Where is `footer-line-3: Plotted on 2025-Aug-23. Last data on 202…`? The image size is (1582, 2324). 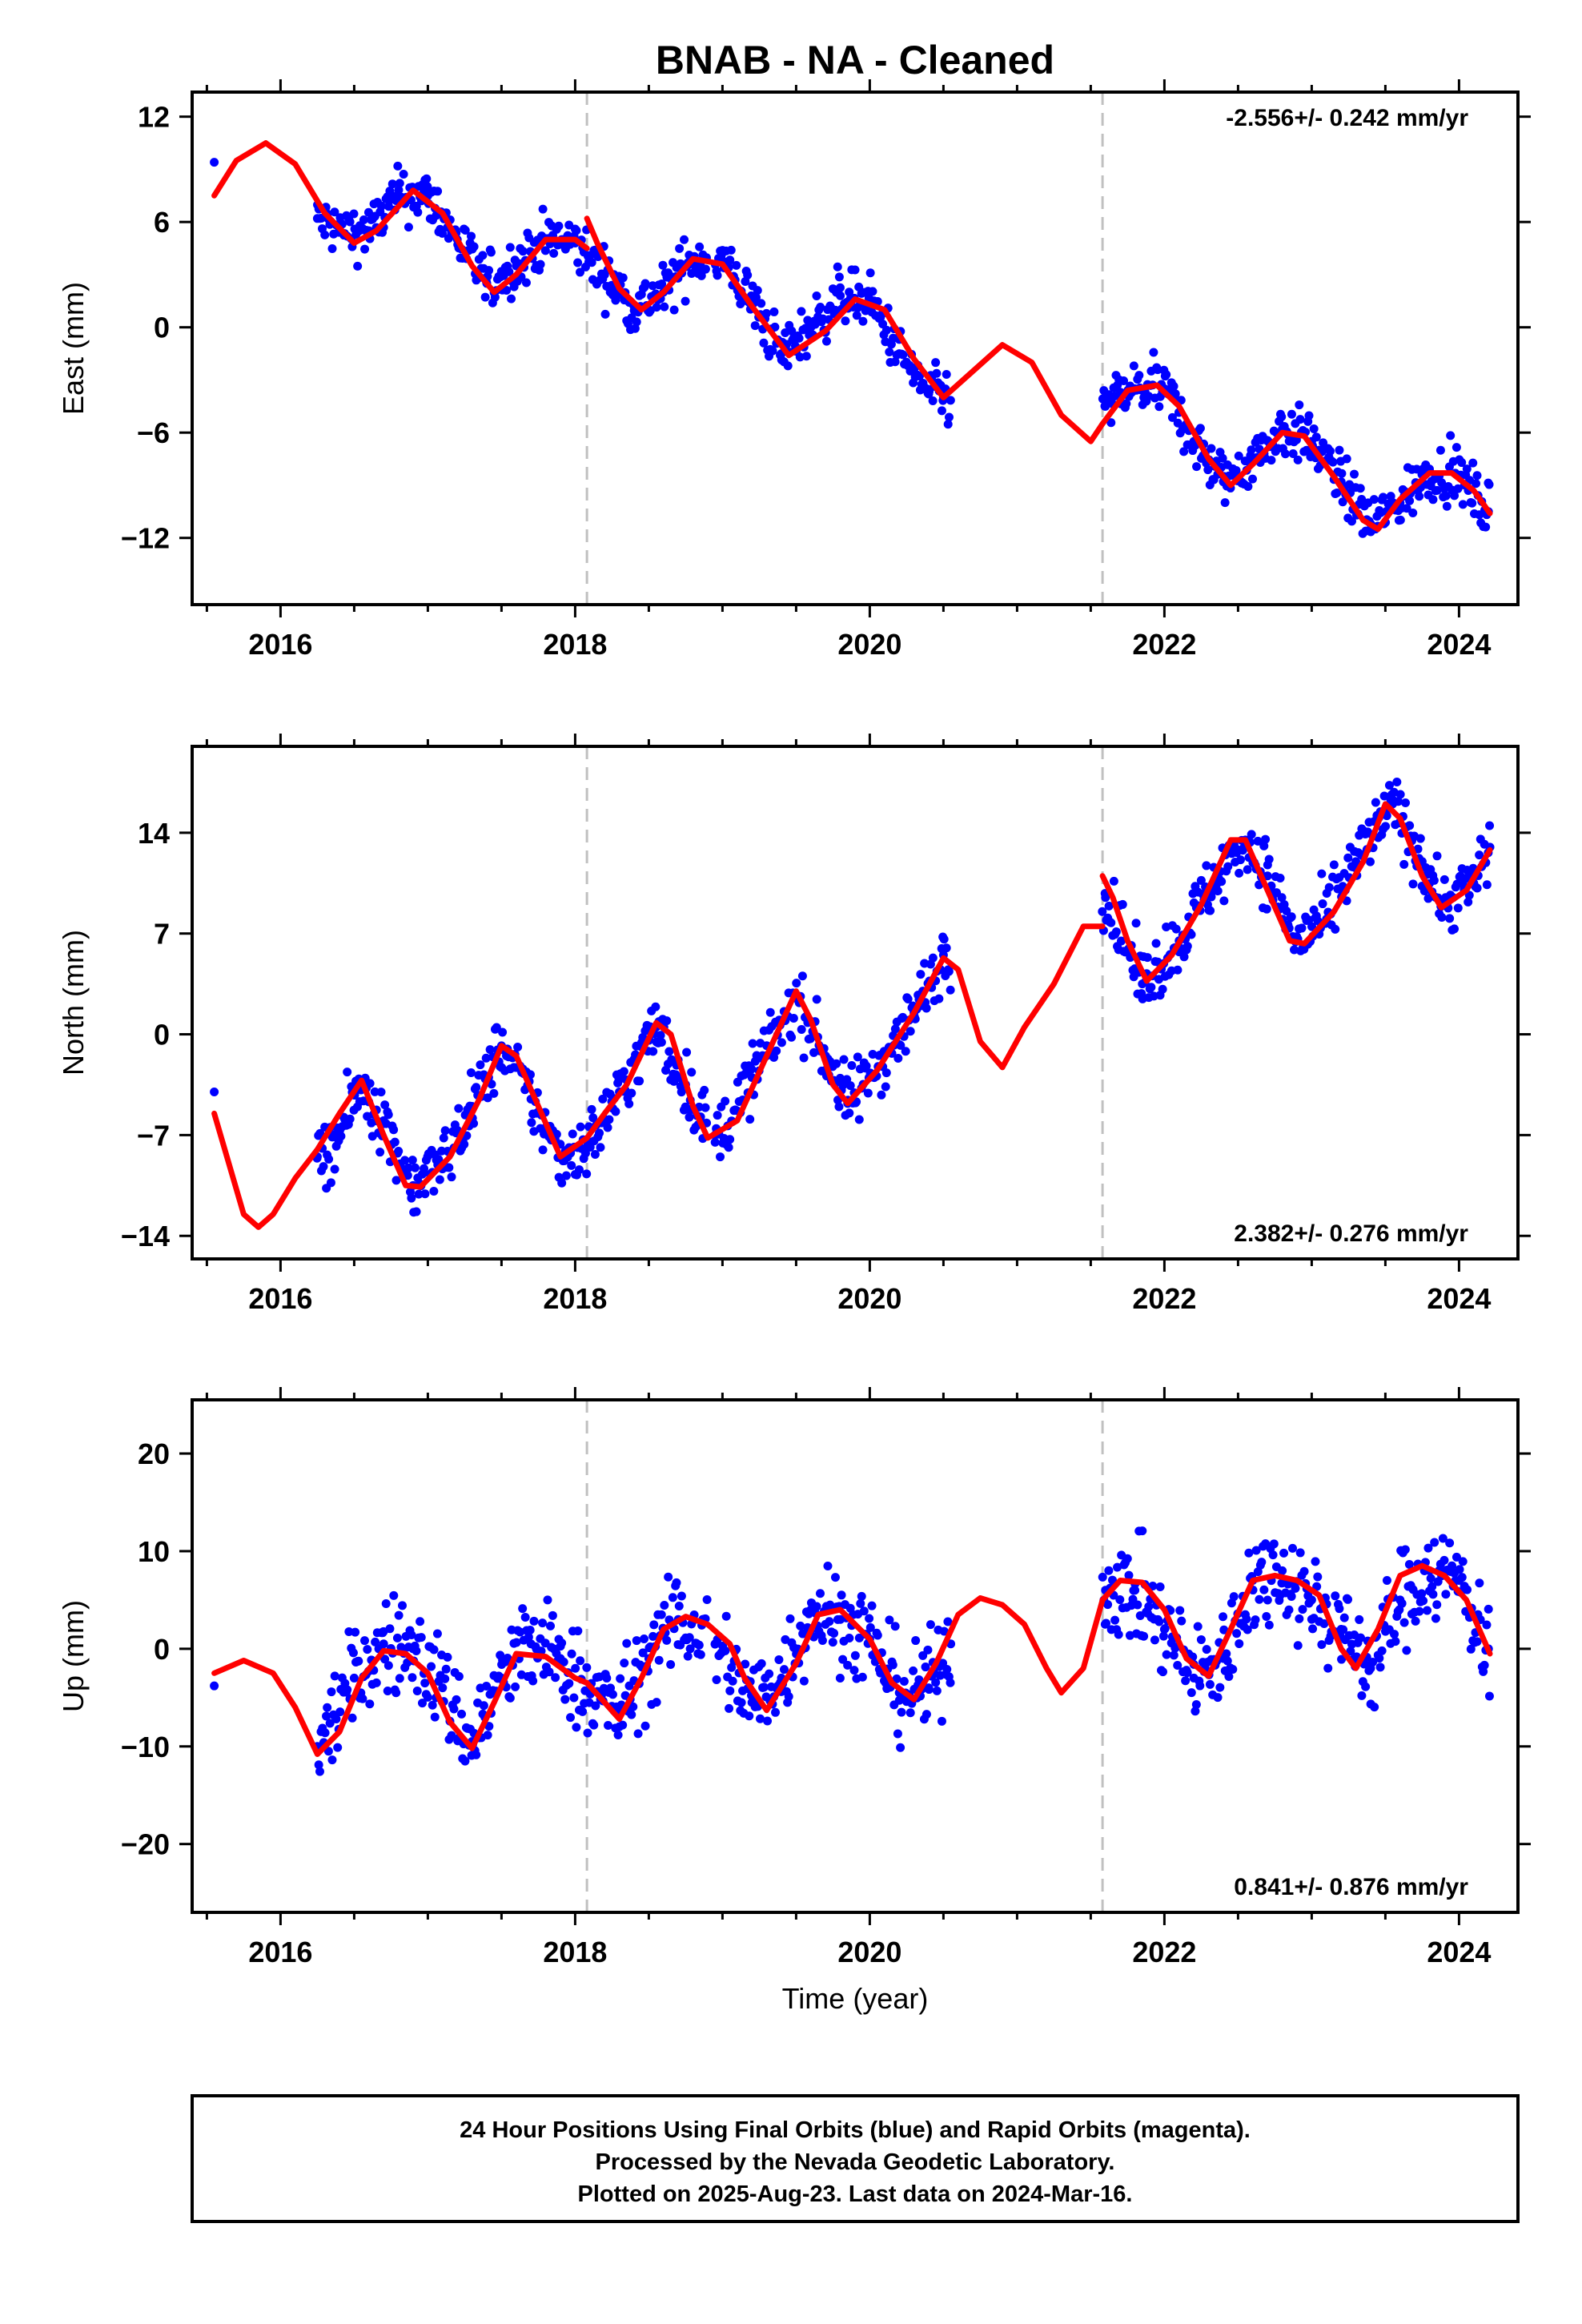
footer-line-3: Plotted on 2025-Aug-23. Last data on 202… is located at coordinates (855, 2194).